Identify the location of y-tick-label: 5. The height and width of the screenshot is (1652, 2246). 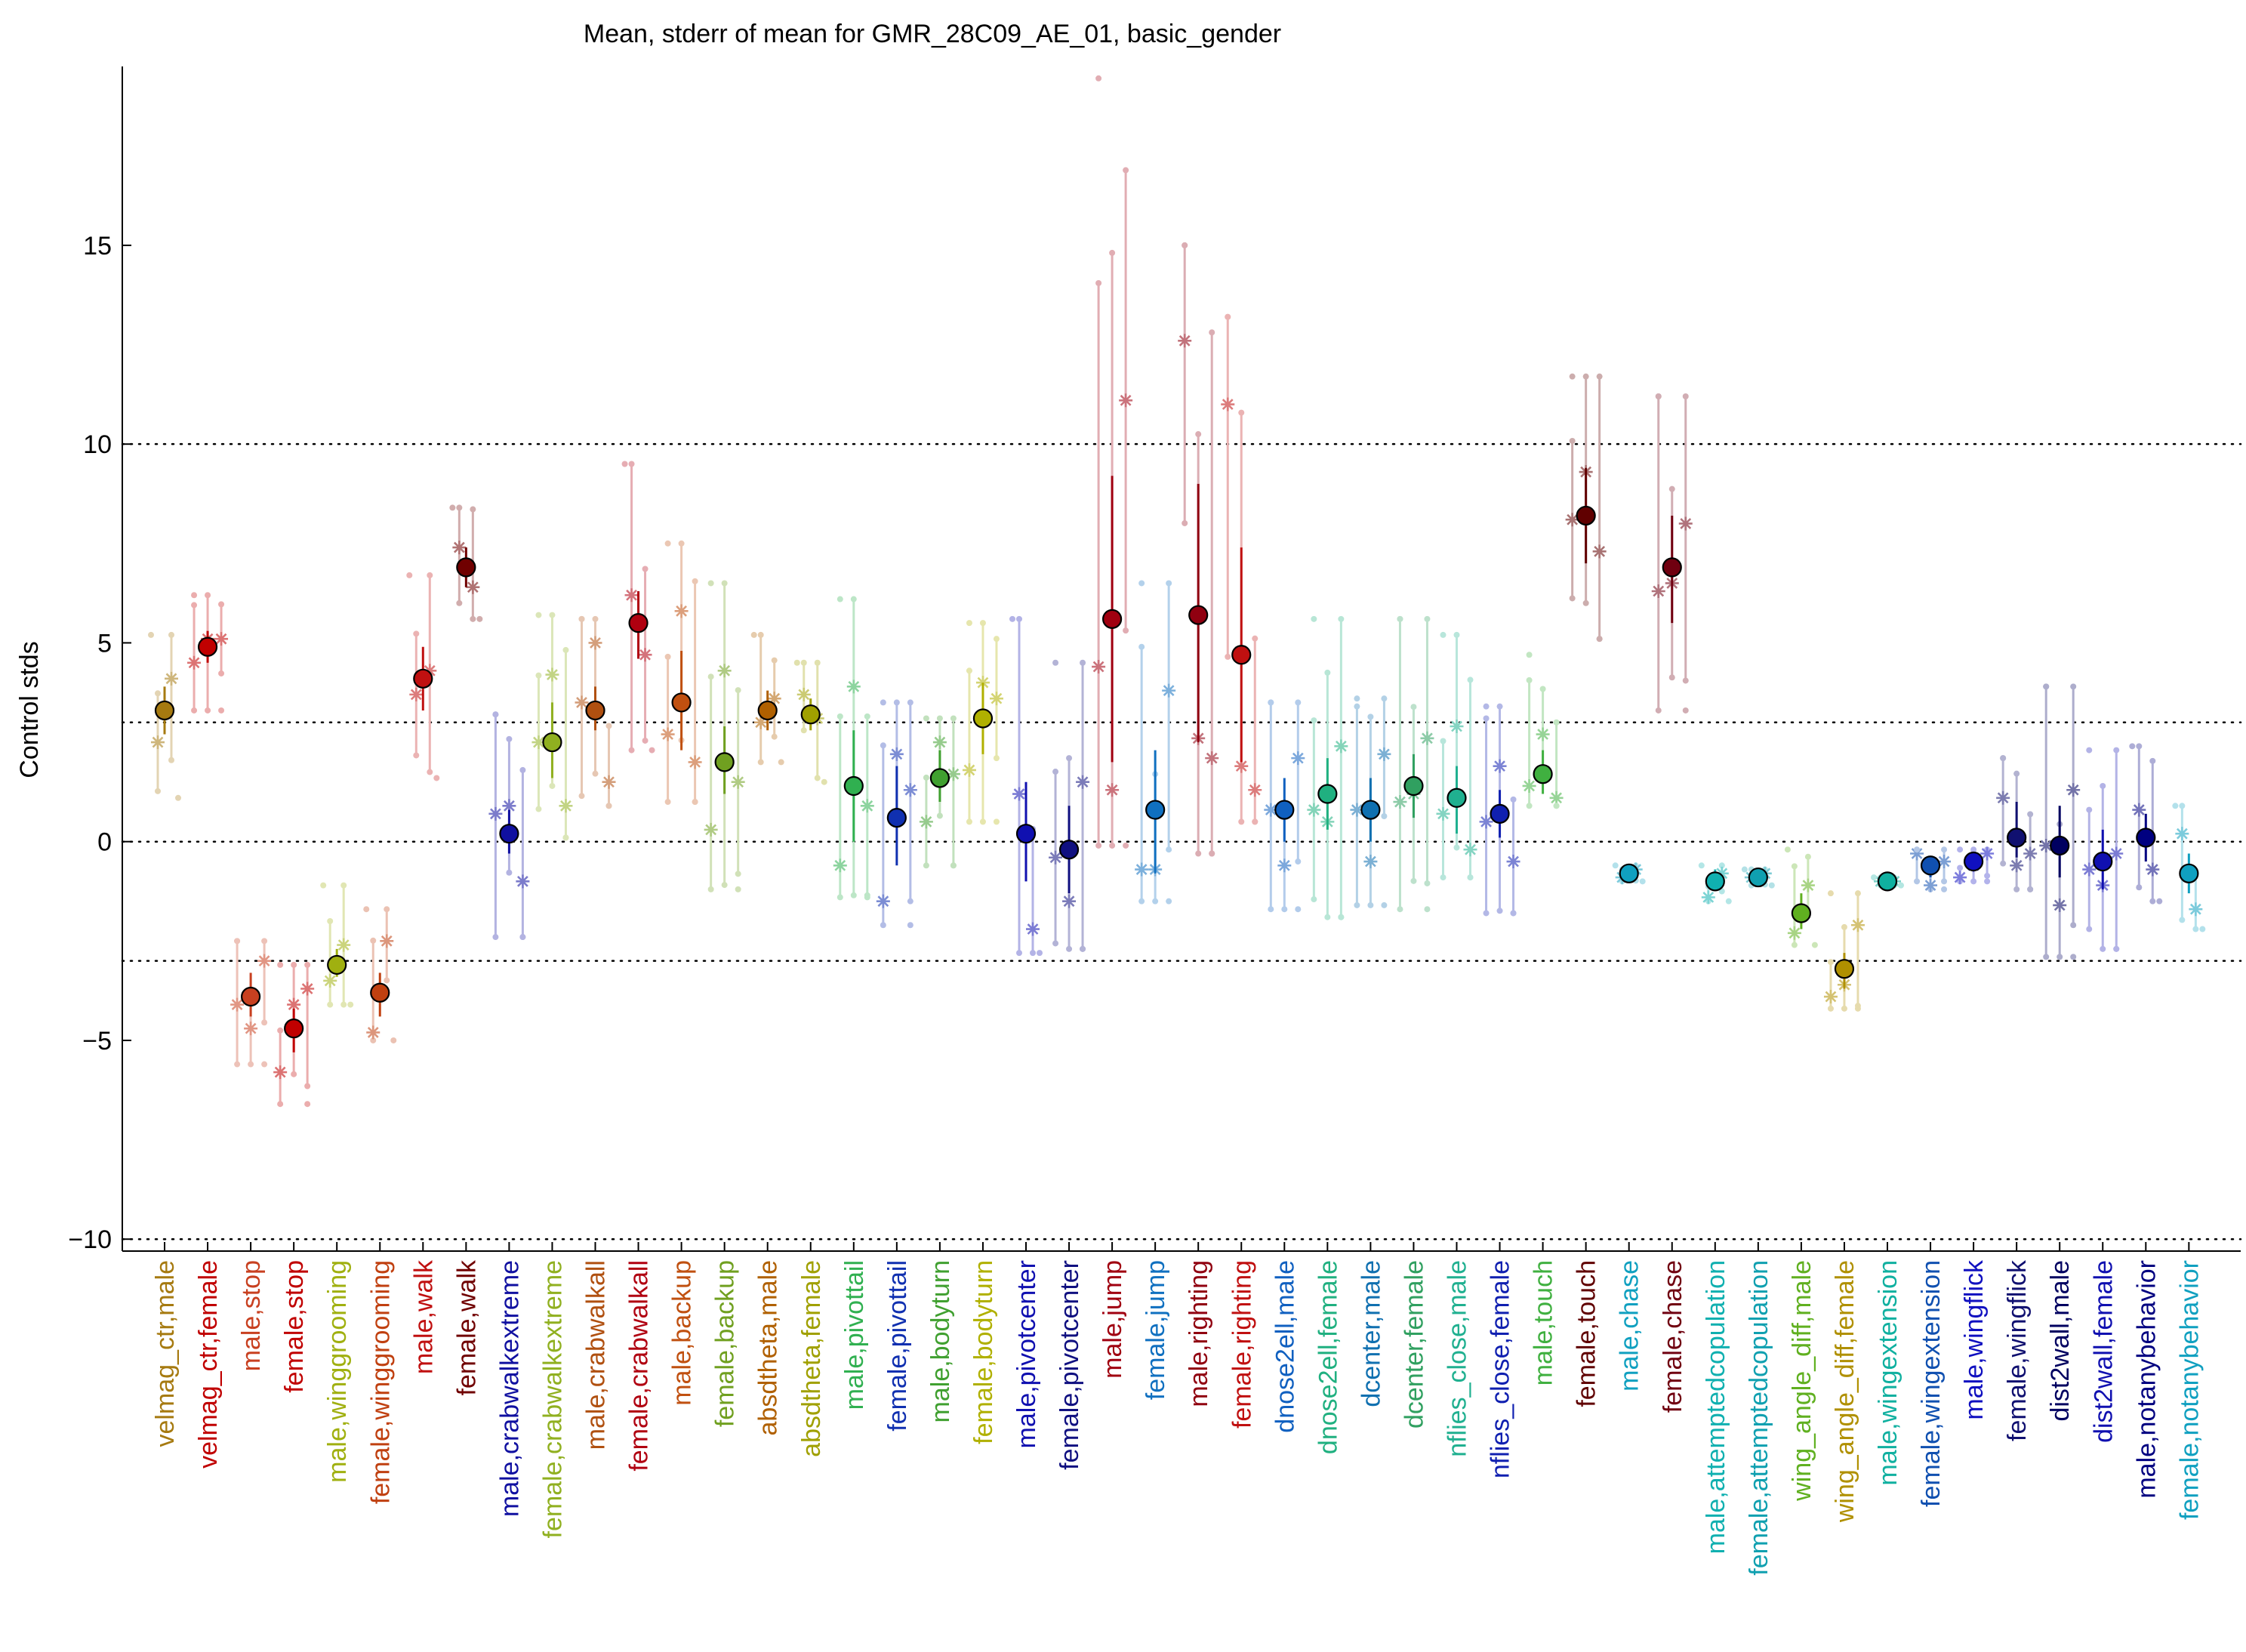
(105, 643).